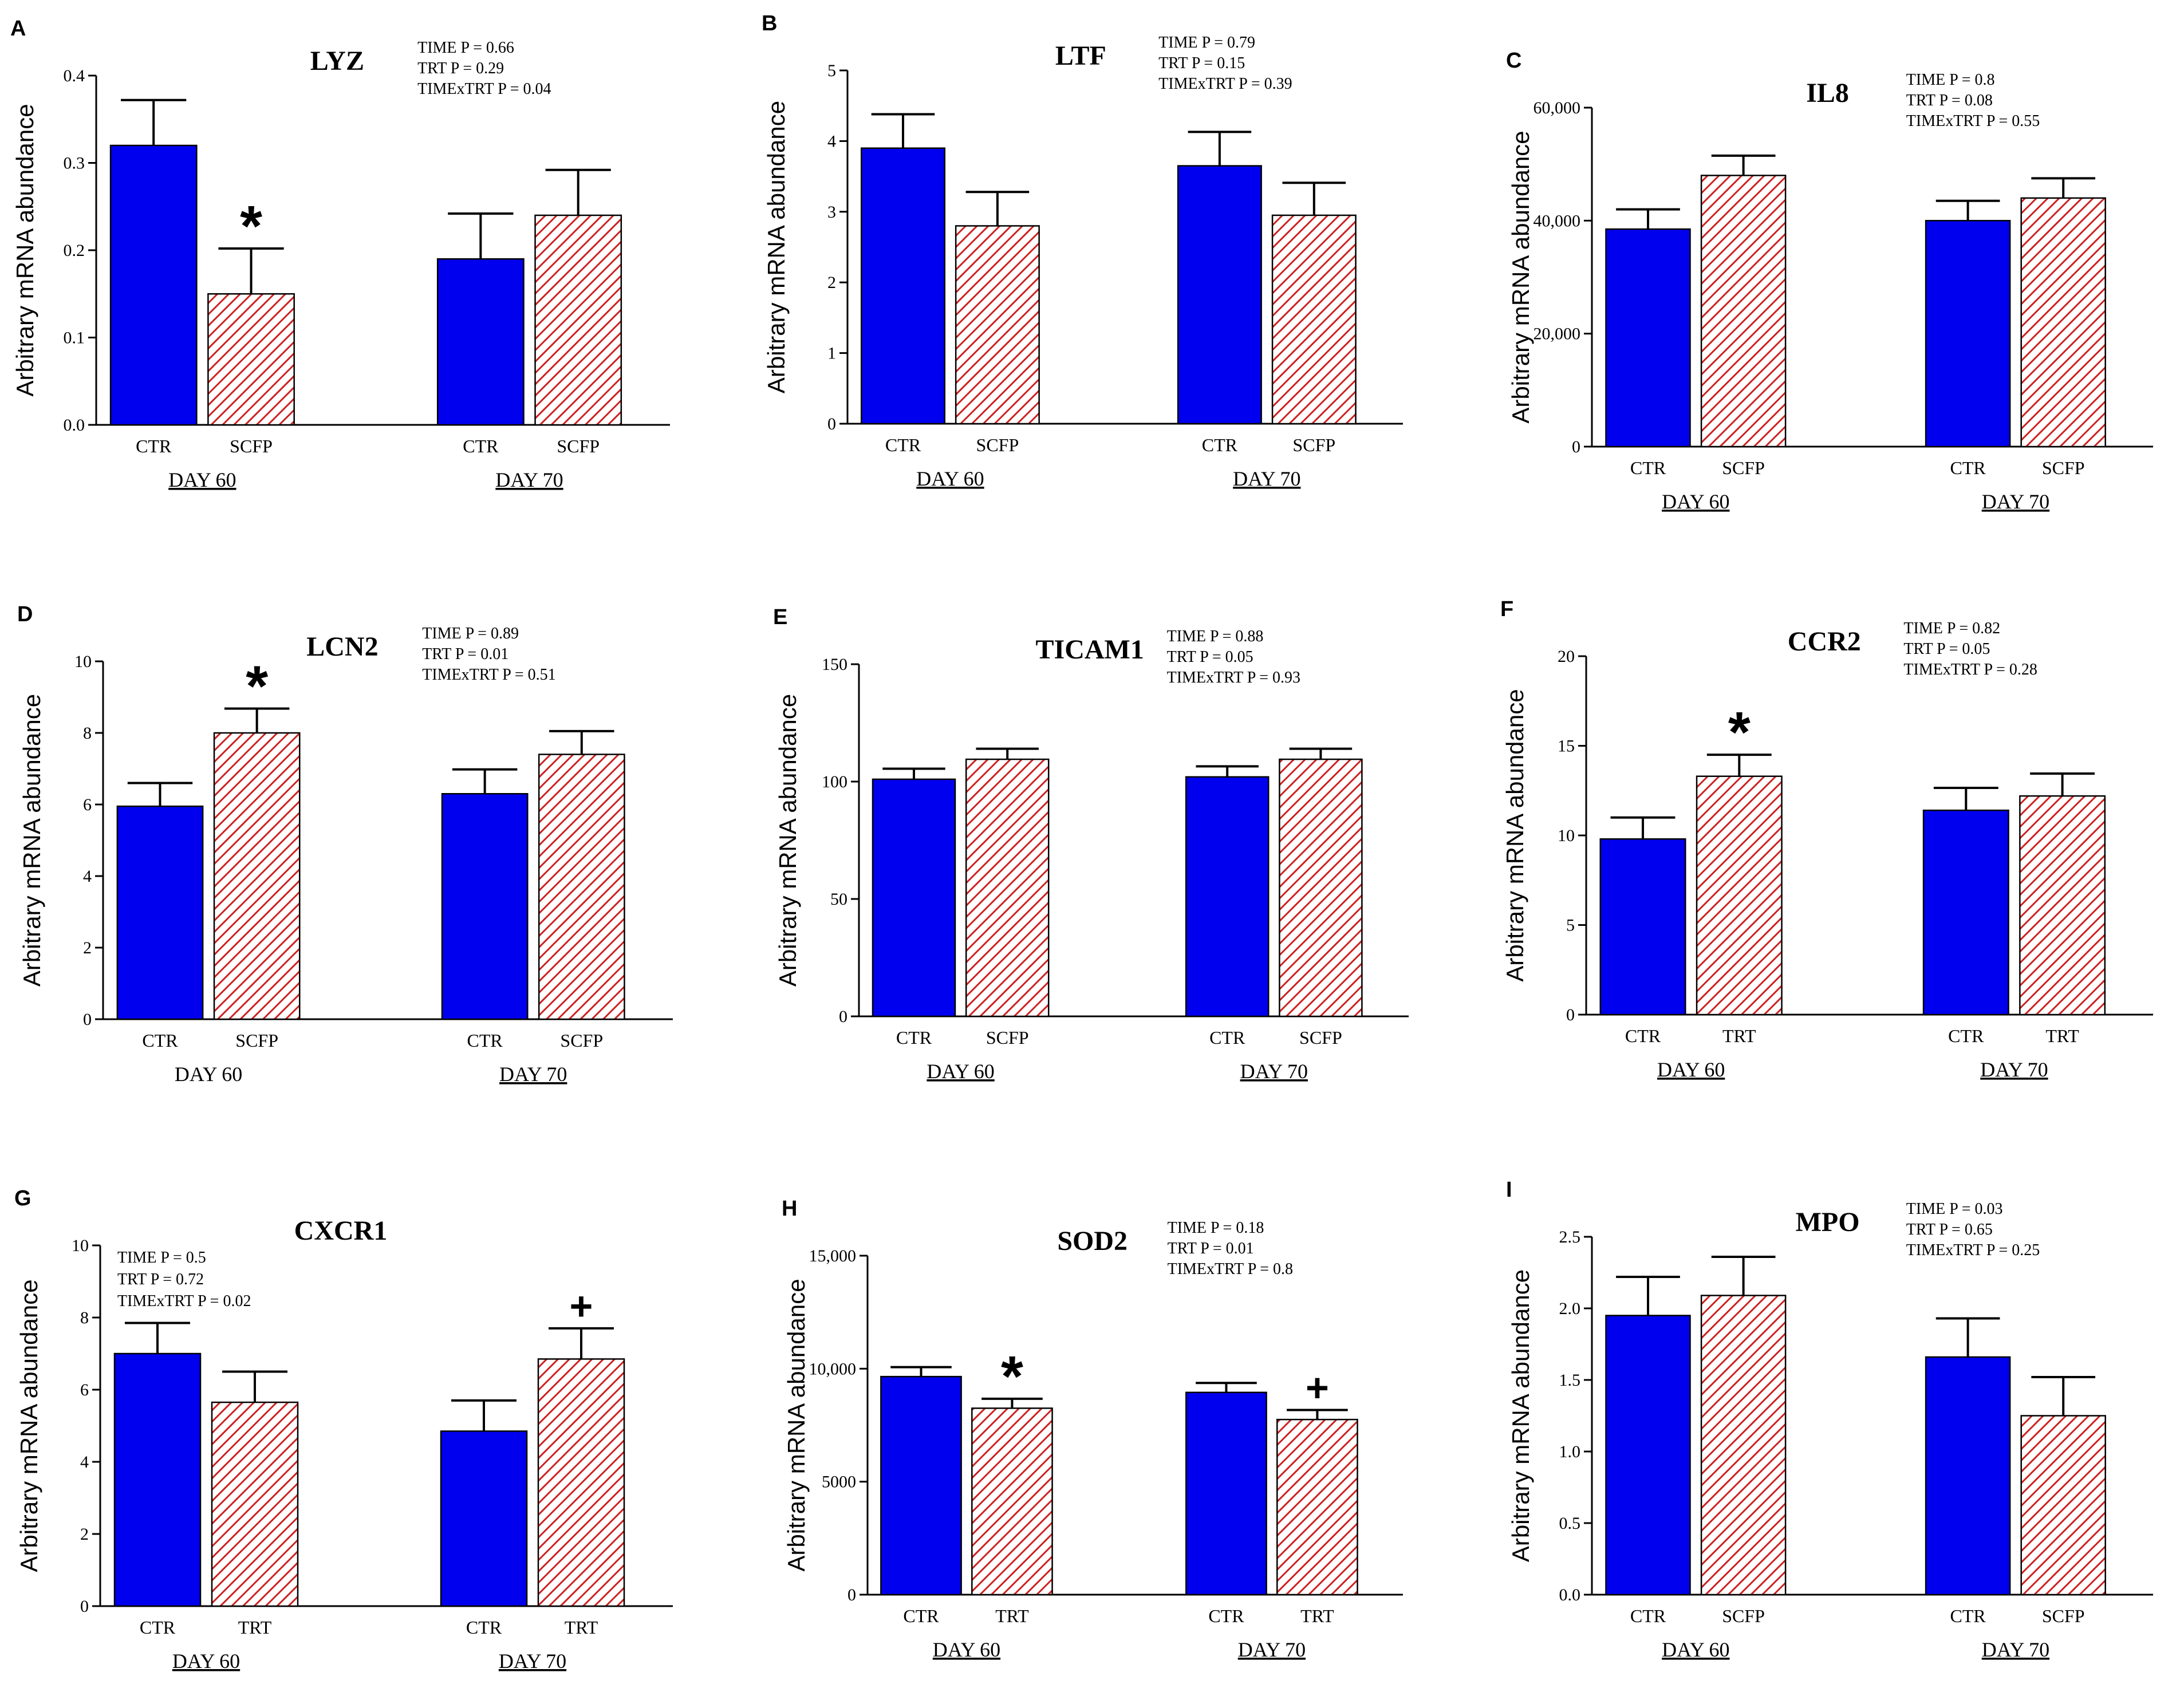 This screenshot has width=2184, height=1692. Describe the element at coordinates (1570, 925) in the screenshot. I see `y-tick-label: 5` at that location.